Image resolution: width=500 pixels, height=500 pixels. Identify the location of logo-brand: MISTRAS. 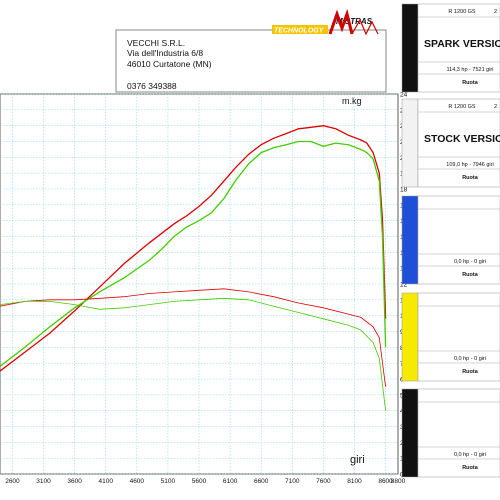
(354, 21).